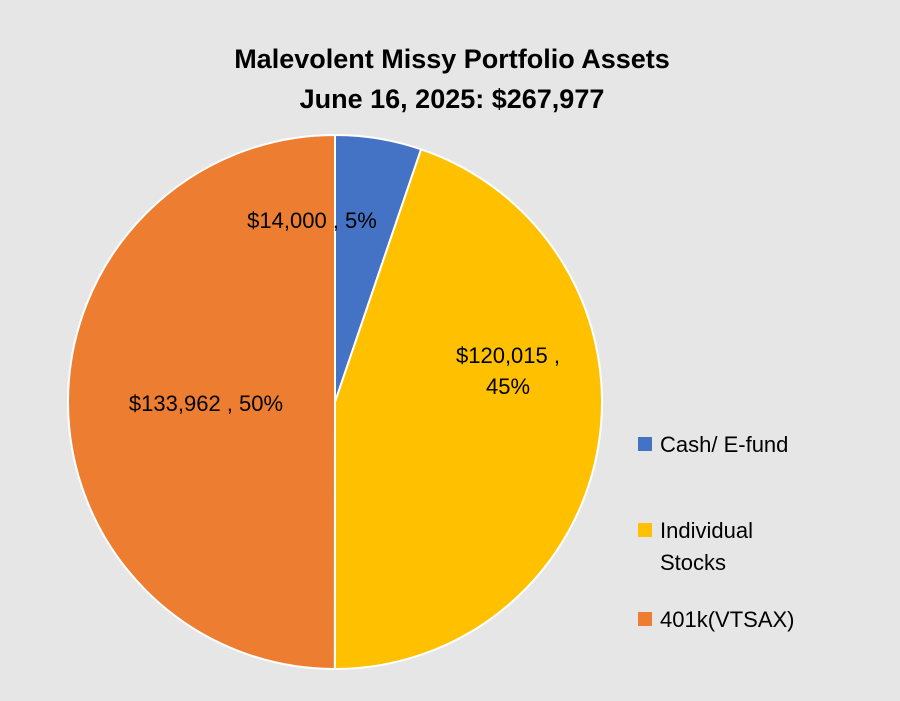 The height and width of the screenshot is (701, 900). What do you see at coordinates (508, 386) in the screenshot?
I see `data-label-line: 45%` at bounding box center [508, 386].